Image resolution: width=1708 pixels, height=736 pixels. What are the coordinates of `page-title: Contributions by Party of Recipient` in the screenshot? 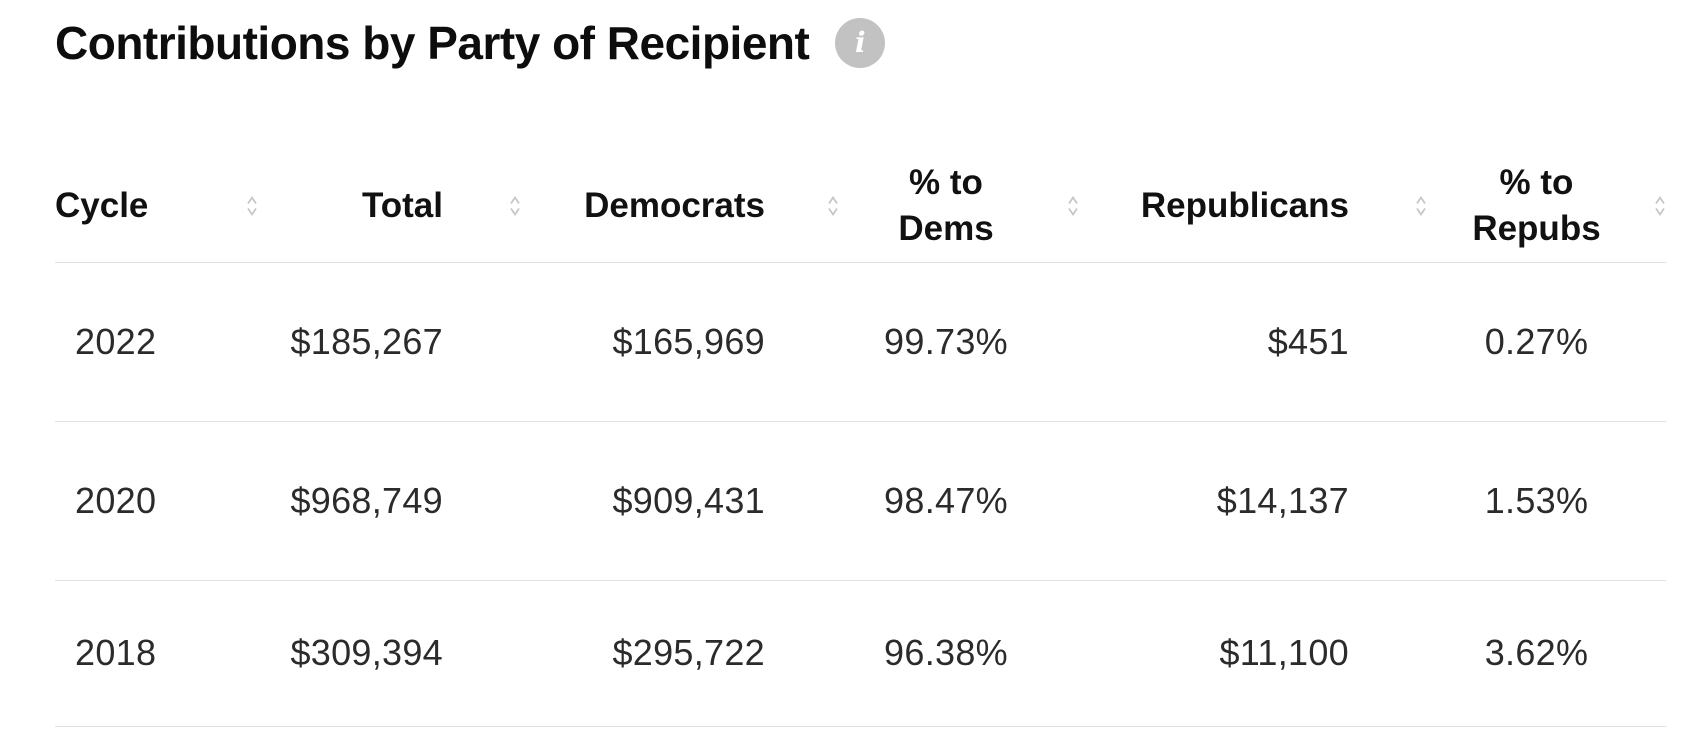 It's located at (432, 43).